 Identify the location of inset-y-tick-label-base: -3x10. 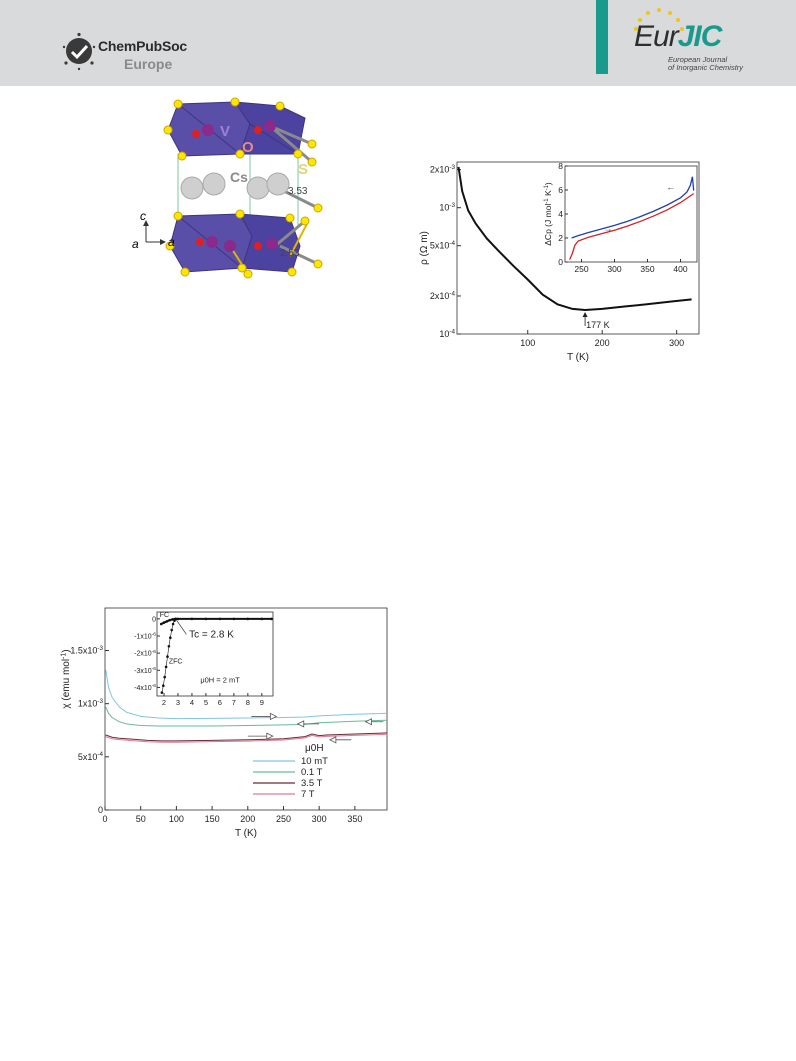
(143, 671).